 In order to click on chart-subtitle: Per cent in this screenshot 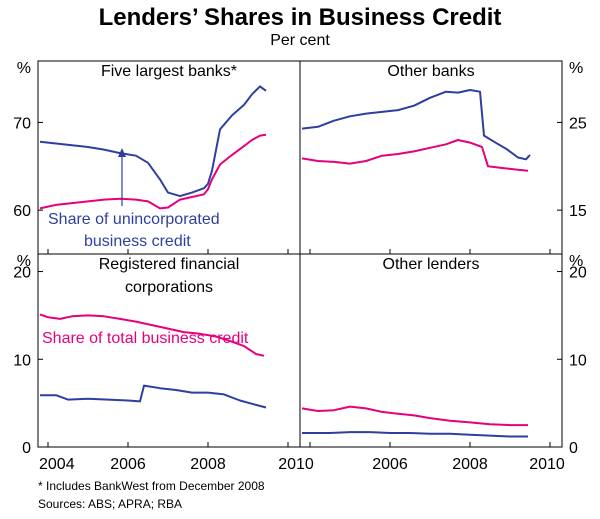, I will do `click(300, 40)`.